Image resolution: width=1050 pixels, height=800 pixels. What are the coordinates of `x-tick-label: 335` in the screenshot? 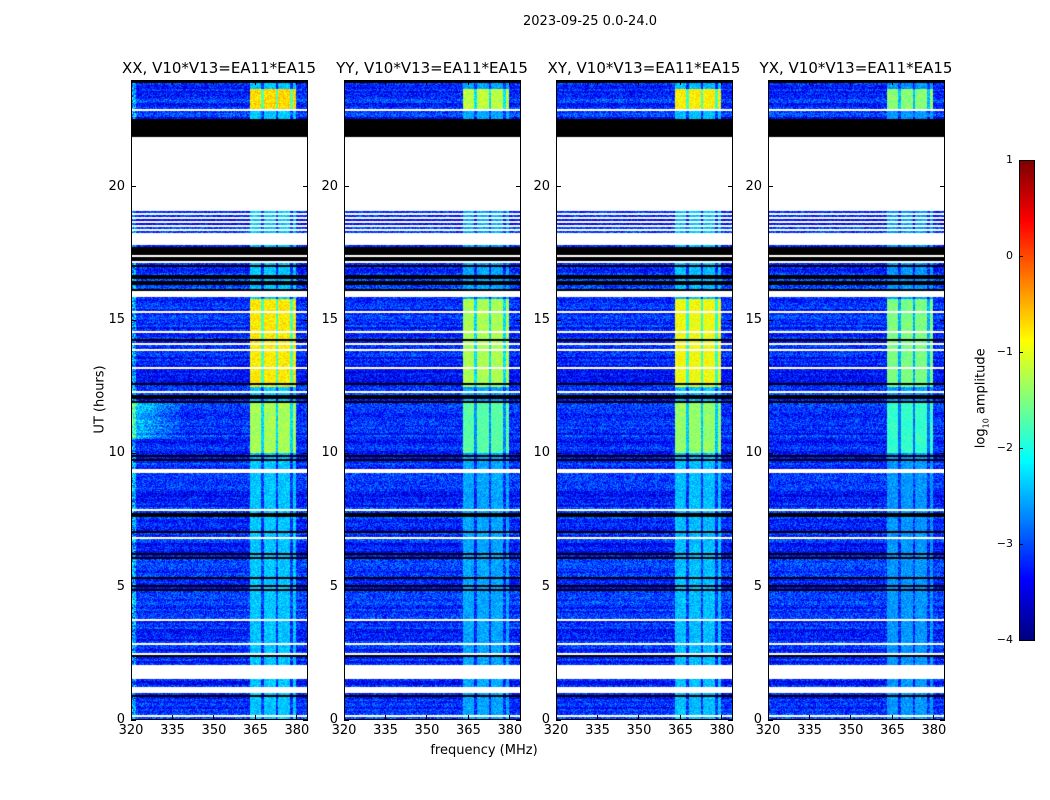 It's located at (172, 730).